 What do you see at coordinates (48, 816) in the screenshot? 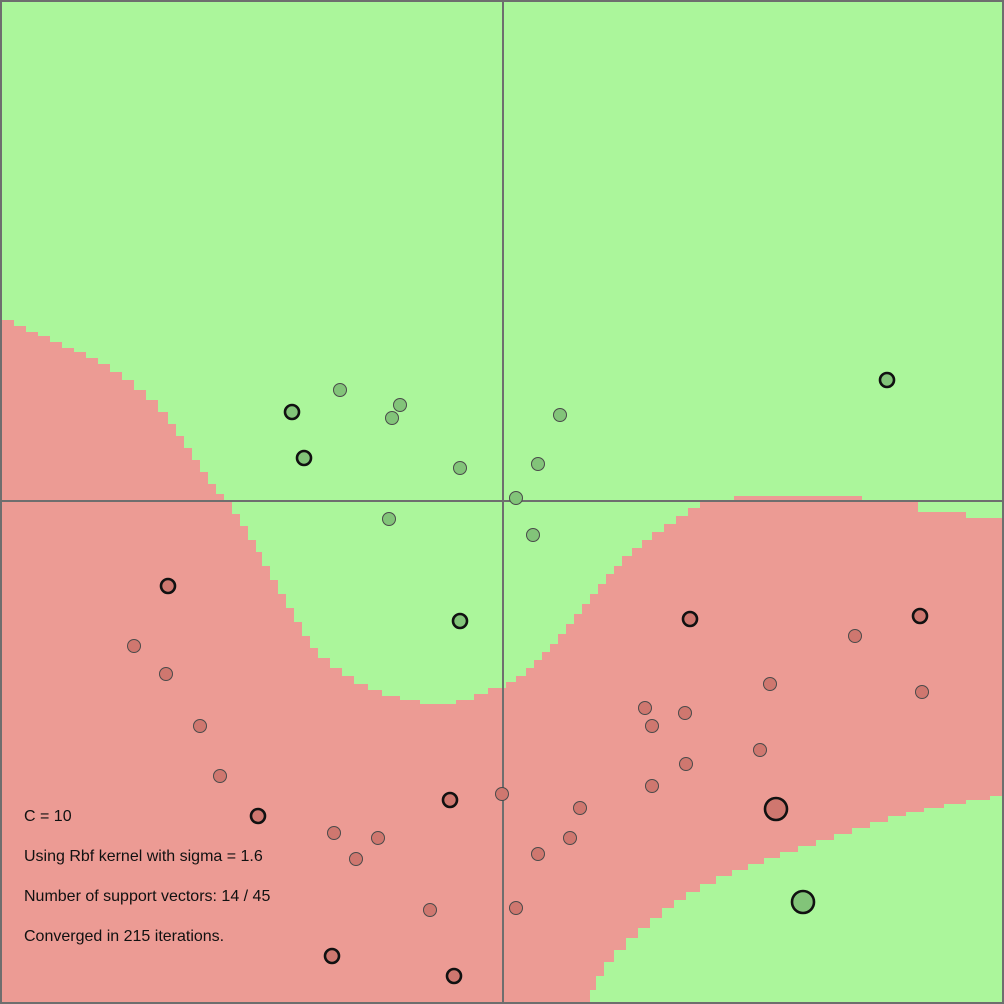
I see `c-value-text: C = 10` at bounding box center [48, 816].